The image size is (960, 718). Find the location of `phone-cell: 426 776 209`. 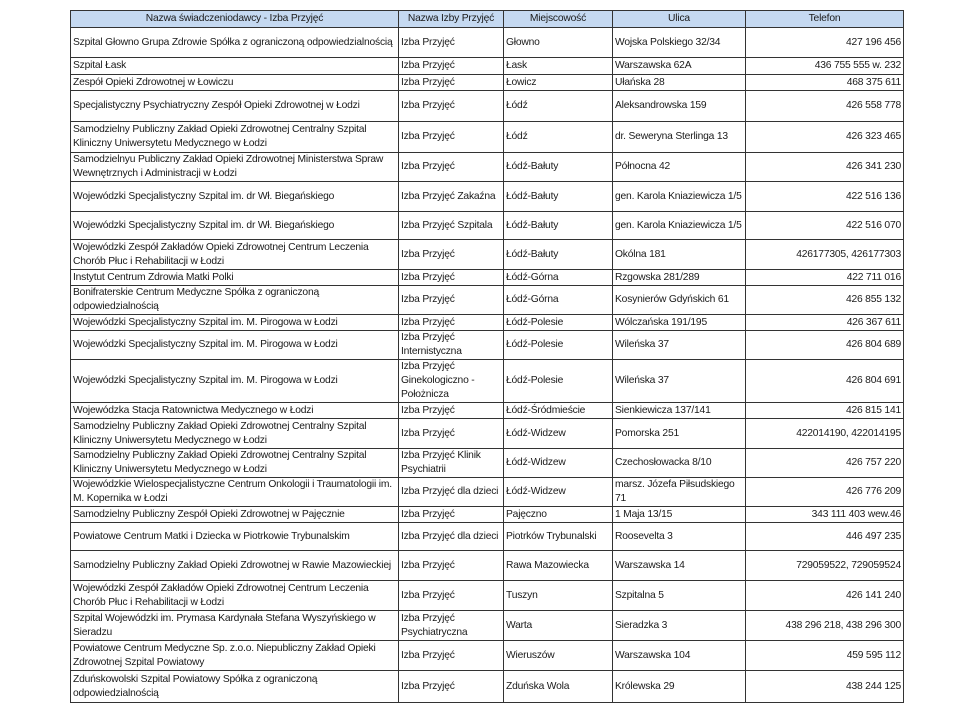

phone-cell: 426 776 209 is located at coordinates (824, 492).